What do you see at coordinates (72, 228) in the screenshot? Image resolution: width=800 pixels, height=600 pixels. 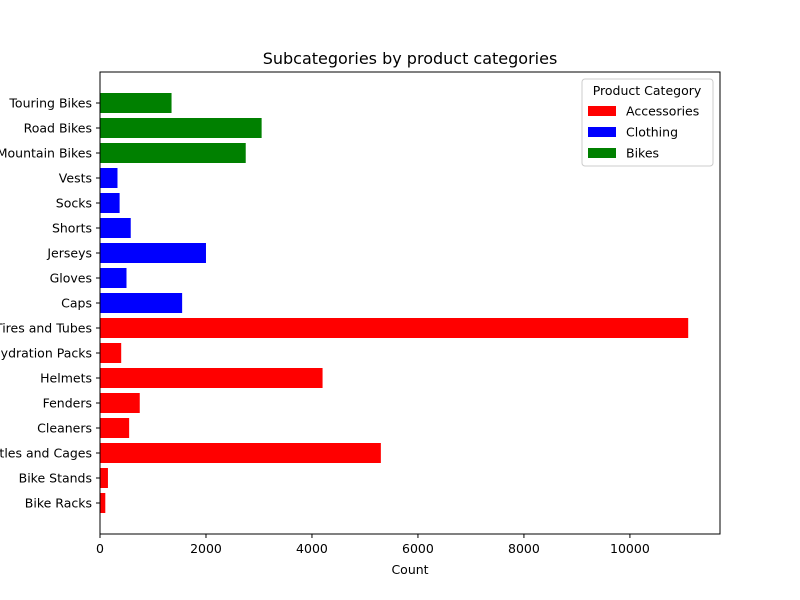 I see `y-tick-label-shorts: Shorts` at bounding box center [72, 228].